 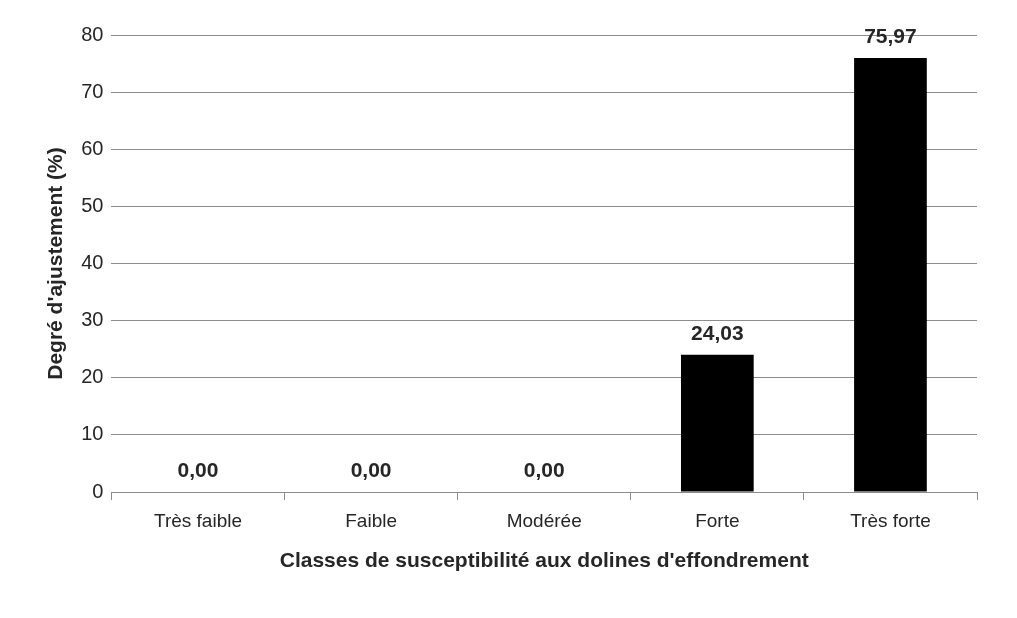 What do you see at coordinates (92, 90) in the screenshot?
I see `y-tick-label: 70` at bounding box center [92, 90].